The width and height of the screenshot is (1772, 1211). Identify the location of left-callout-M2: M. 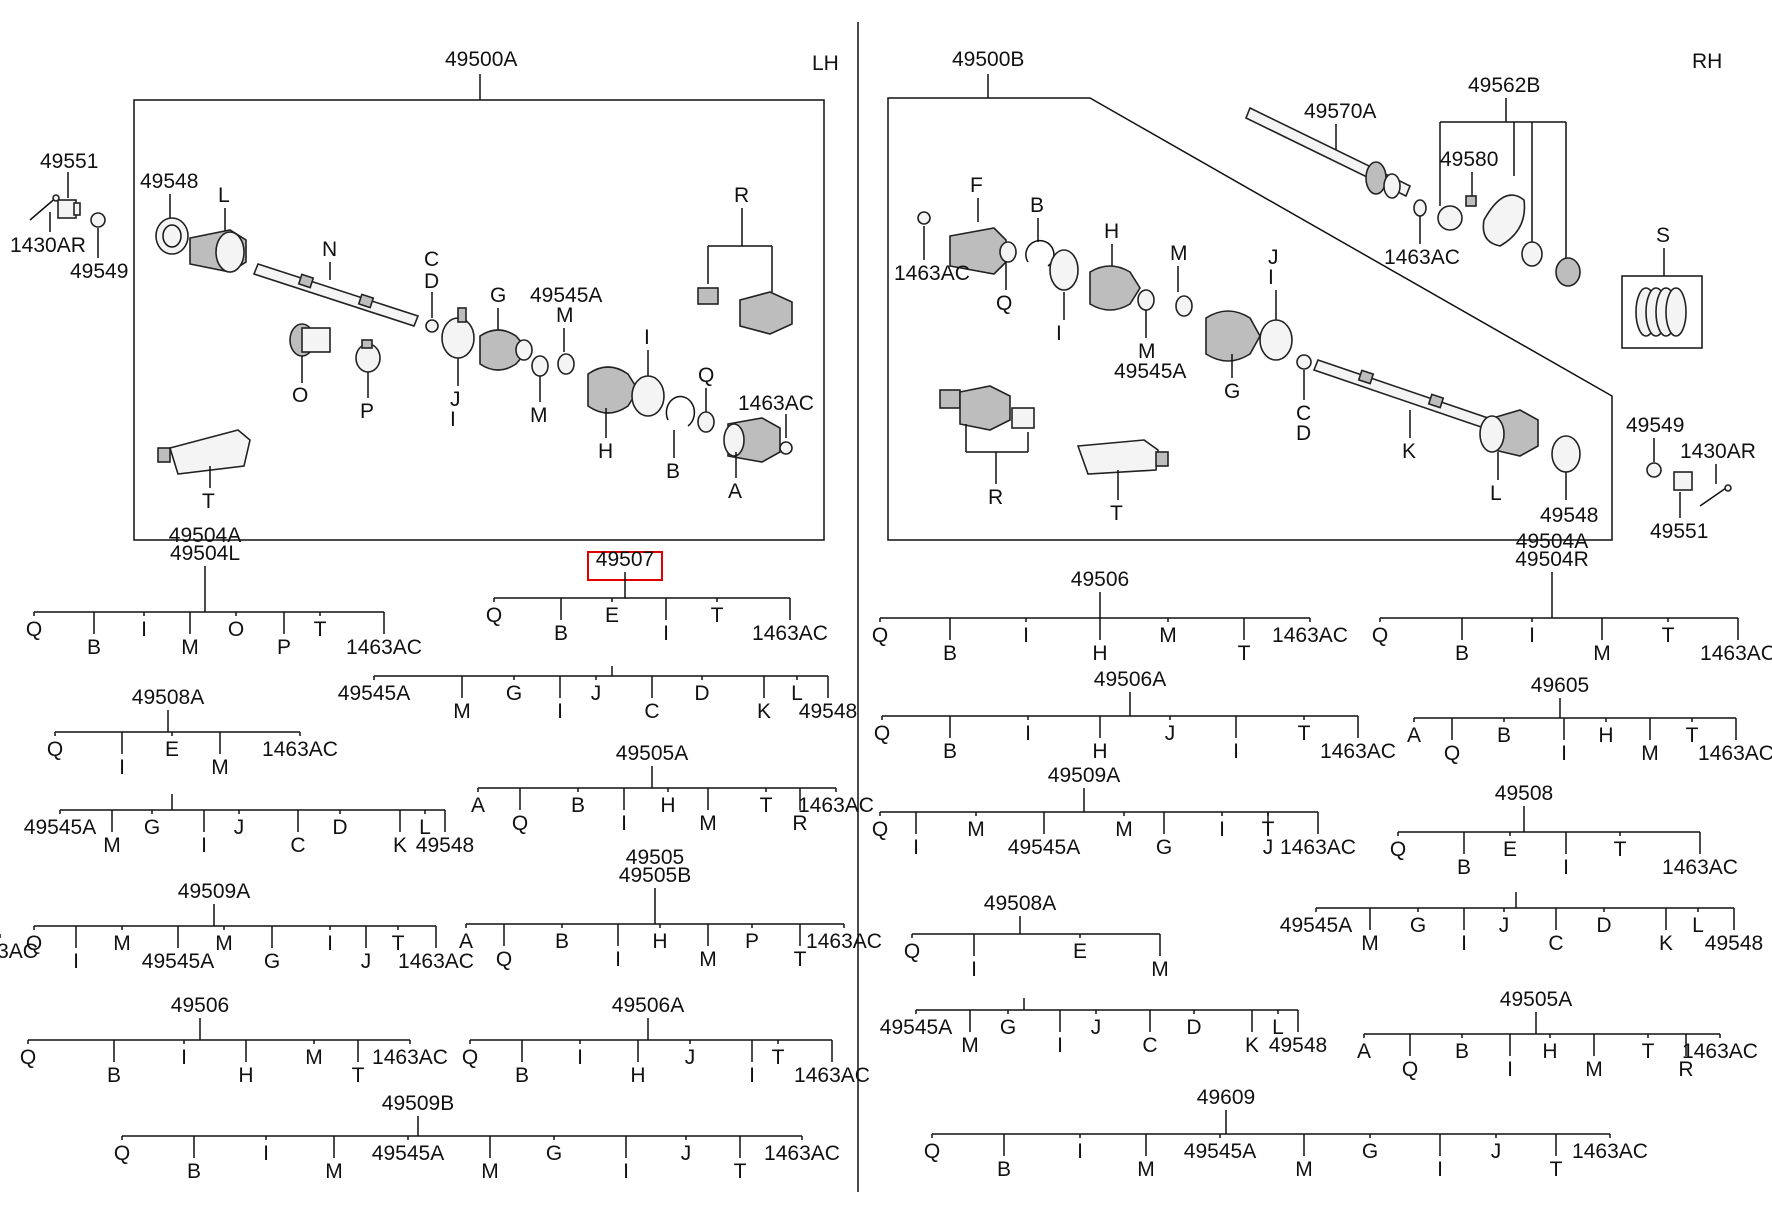
(539, 415).